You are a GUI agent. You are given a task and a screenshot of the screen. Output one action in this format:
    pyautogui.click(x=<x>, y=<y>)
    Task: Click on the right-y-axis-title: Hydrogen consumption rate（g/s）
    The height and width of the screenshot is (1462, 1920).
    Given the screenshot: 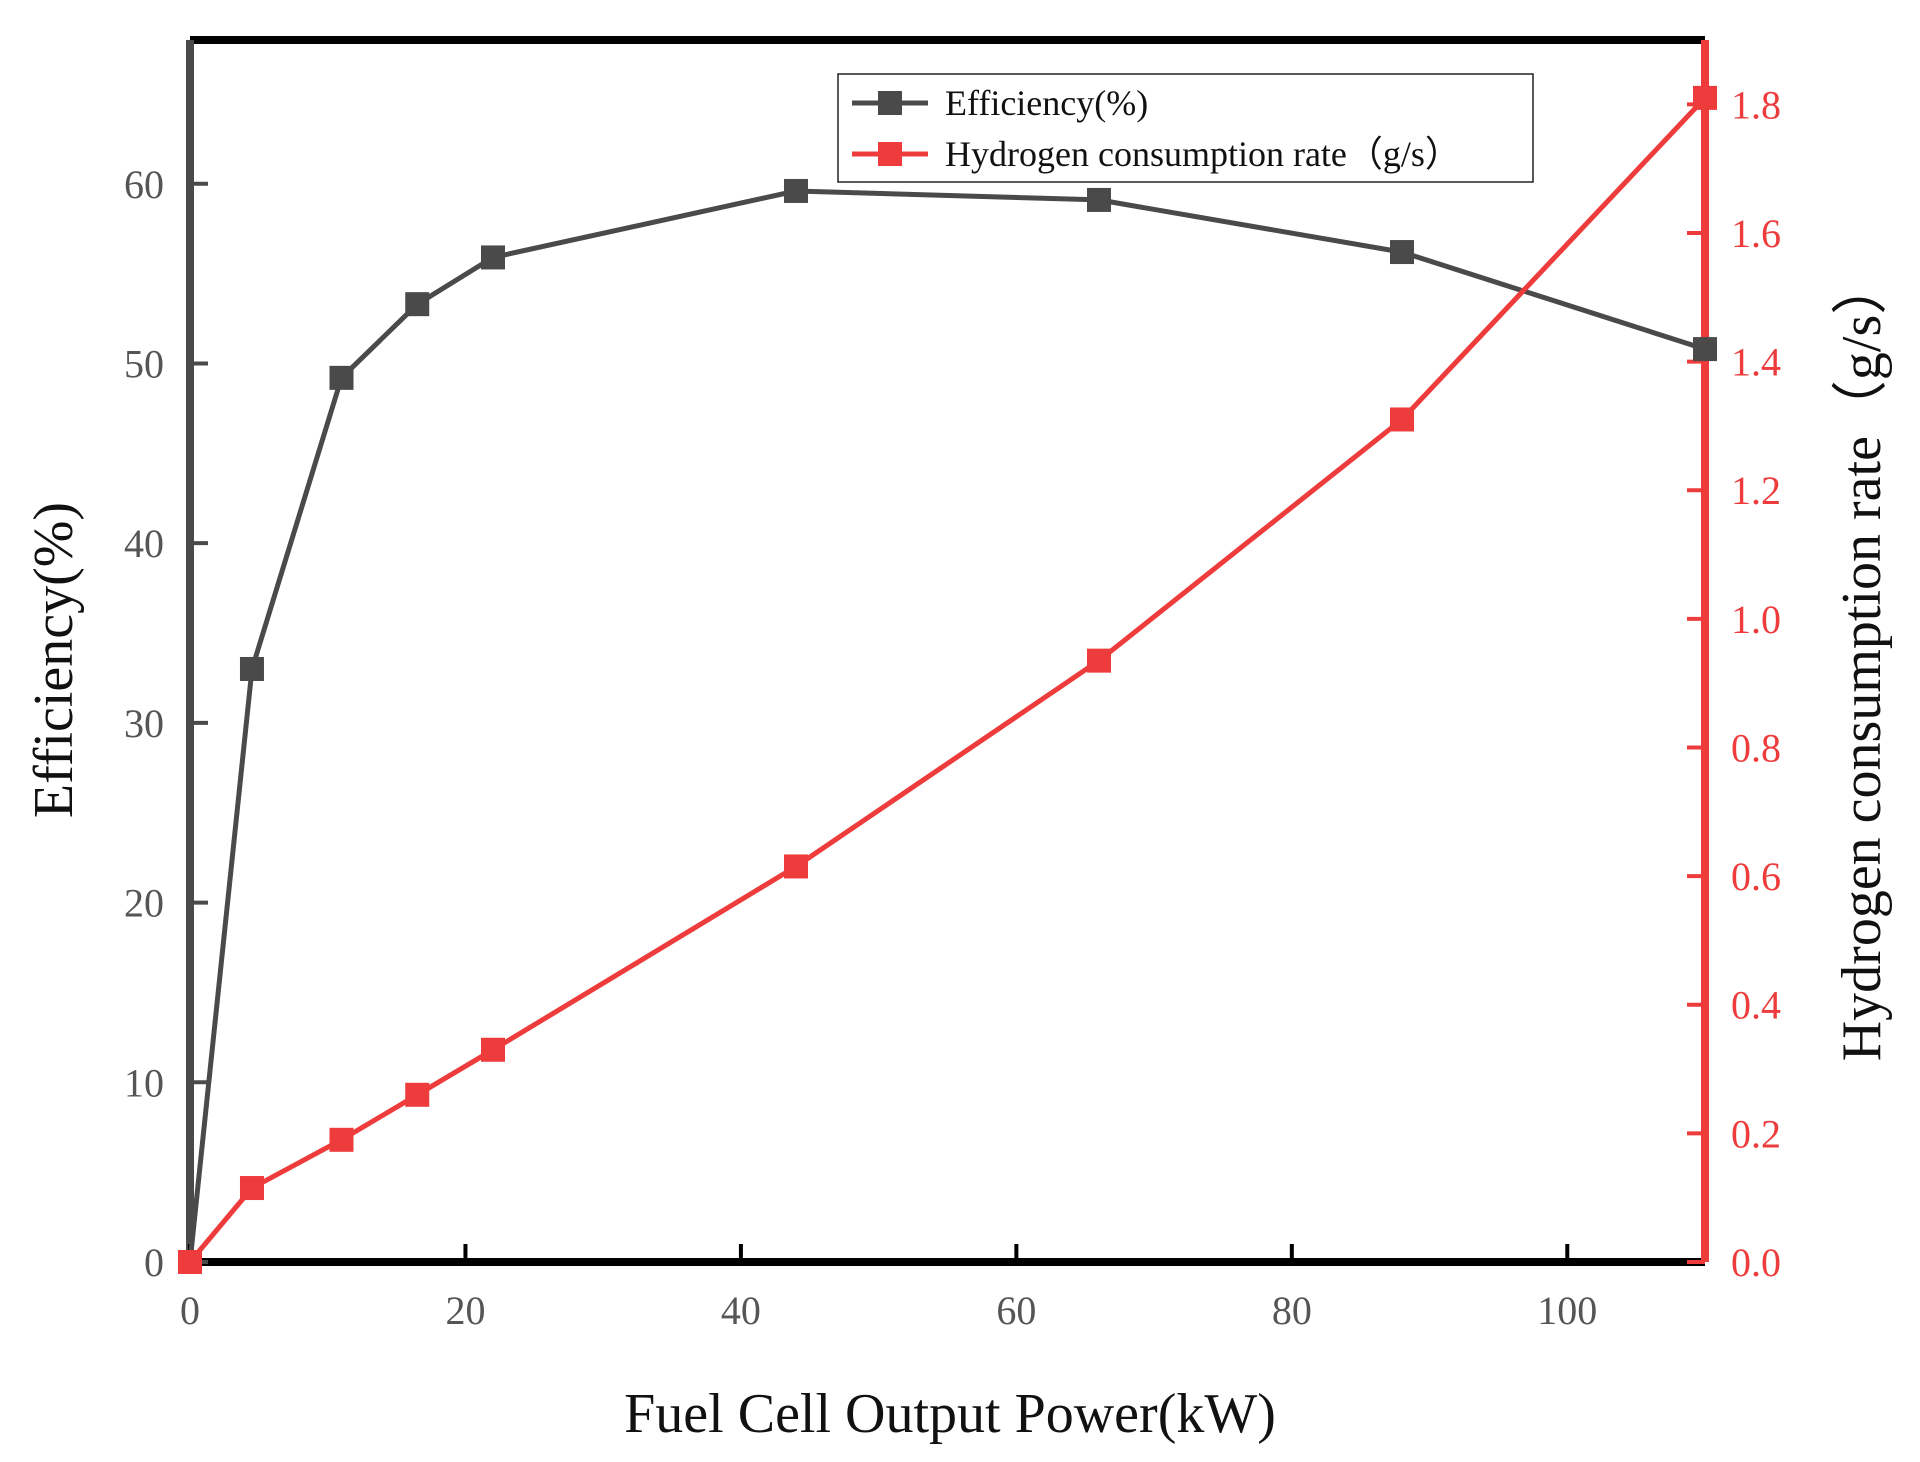 What is the action you would take?
    pyautogui.click(x=1862, y=660)
    